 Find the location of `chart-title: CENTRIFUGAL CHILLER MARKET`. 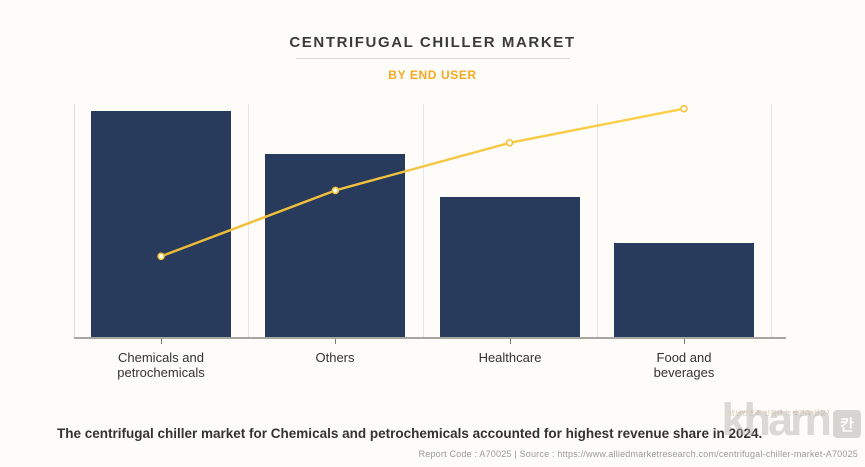

chart-title: CENTRIFUGAL CHILLER MARKET is located at coordinates (432, 42).